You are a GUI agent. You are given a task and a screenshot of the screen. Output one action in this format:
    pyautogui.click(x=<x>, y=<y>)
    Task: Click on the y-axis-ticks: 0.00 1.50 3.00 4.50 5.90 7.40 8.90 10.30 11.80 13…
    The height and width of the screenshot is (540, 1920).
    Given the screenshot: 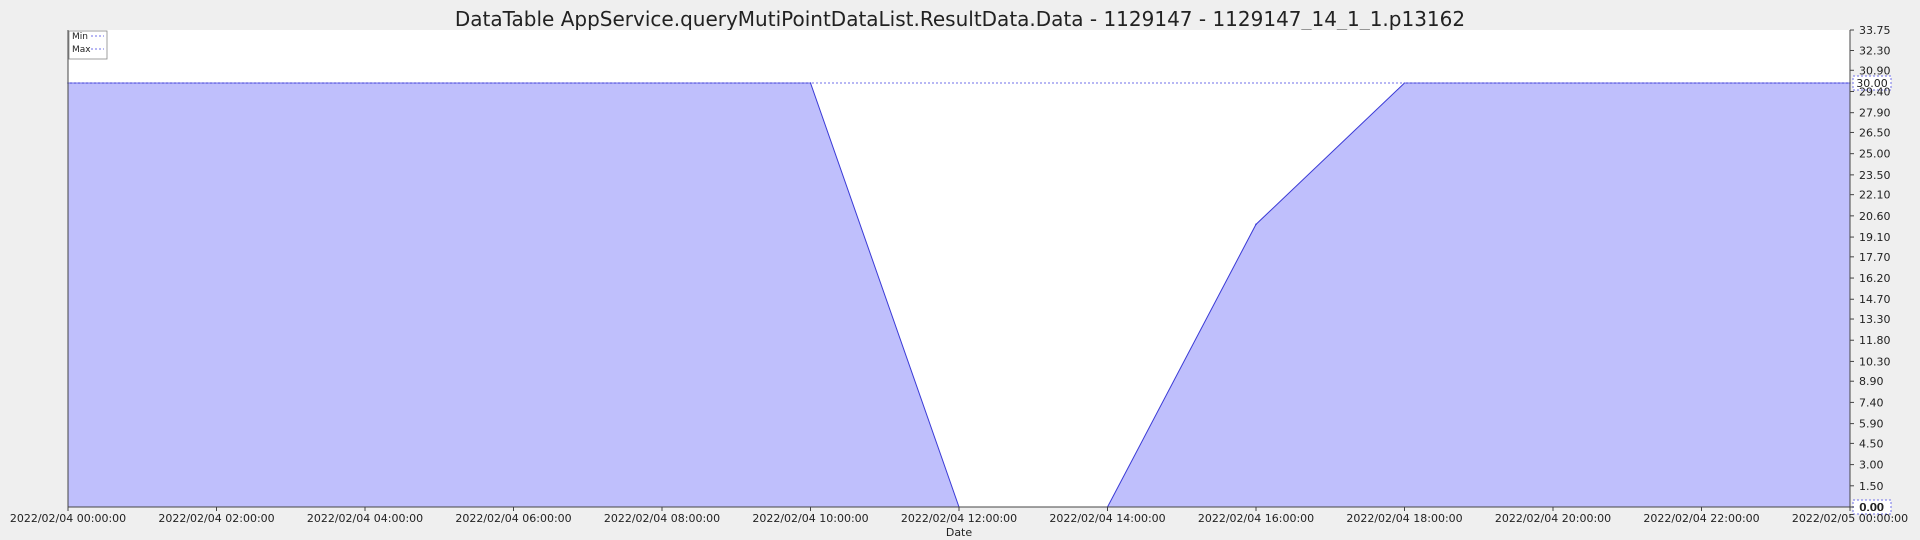 What is the action you would take?
    pyautogui.click(x=1870, y=269)
    